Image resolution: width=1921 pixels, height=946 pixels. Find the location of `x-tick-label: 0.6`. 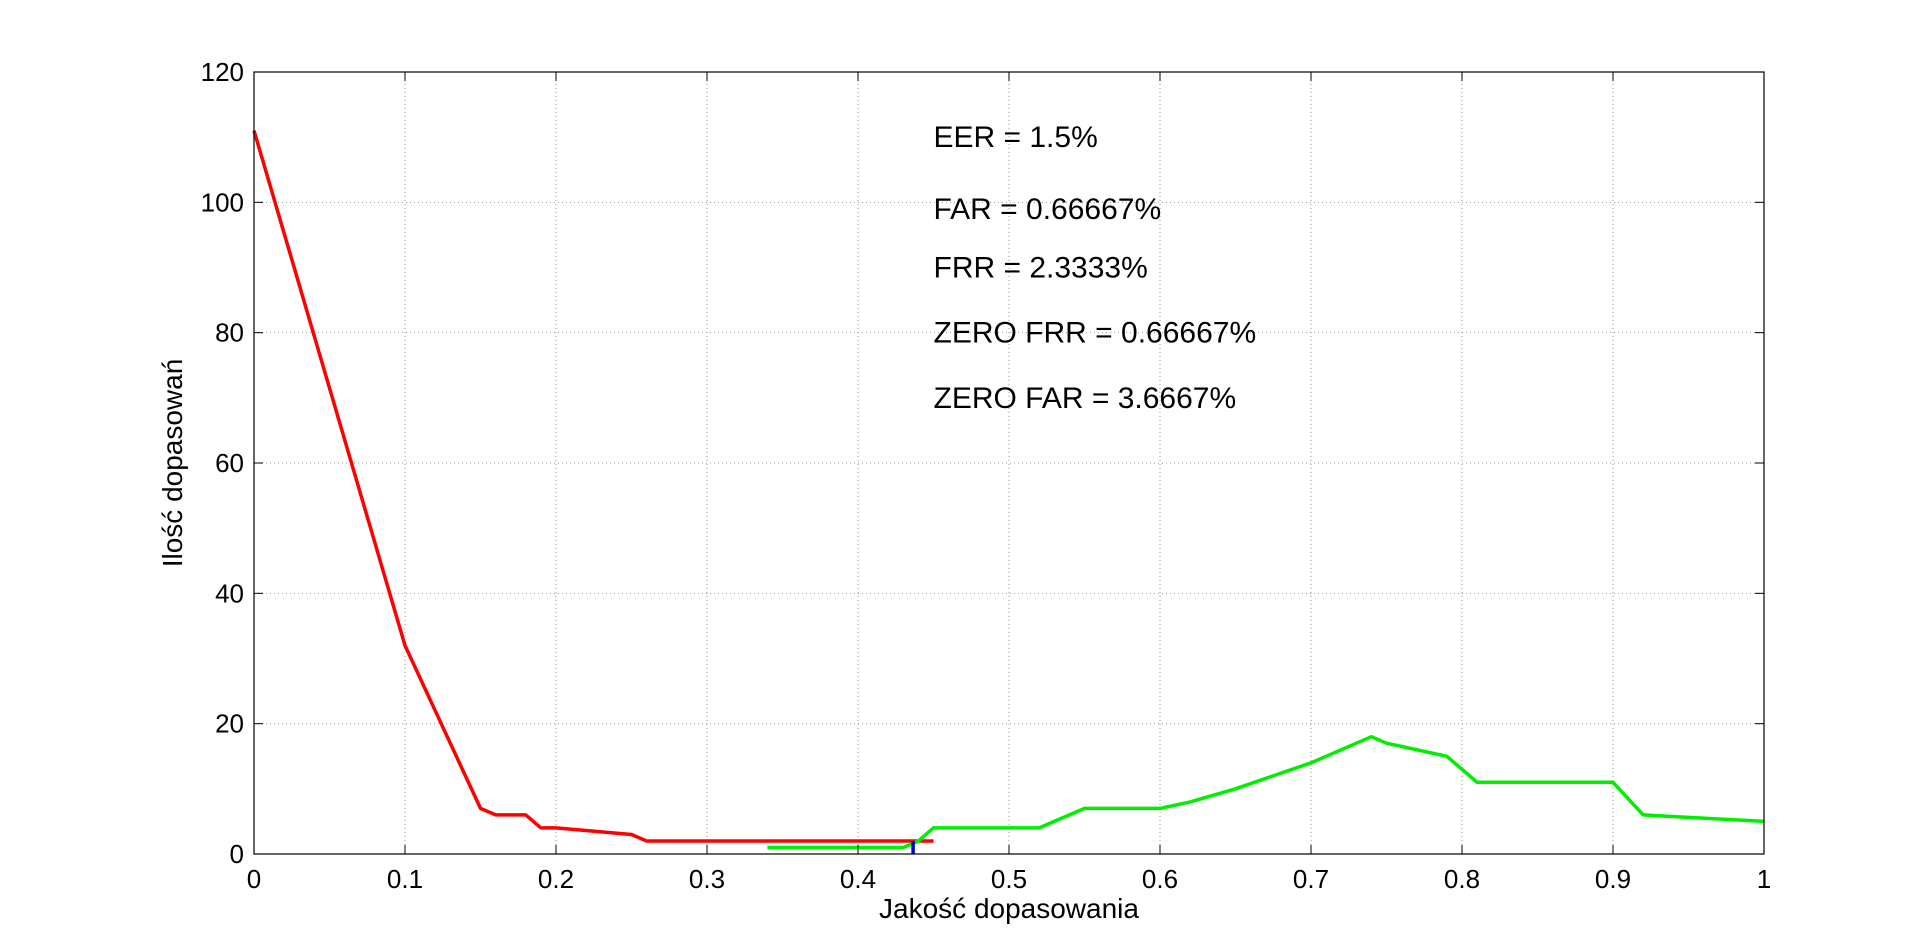

x-tick-label: 0.6 is located at coordinates (1160, 879).